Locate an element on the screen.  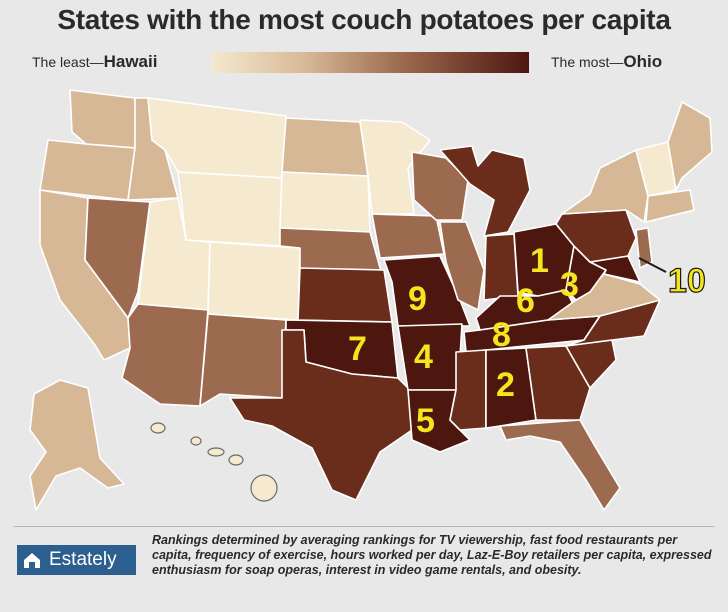
rank-10-pointer is located at coordinates (652, 265).